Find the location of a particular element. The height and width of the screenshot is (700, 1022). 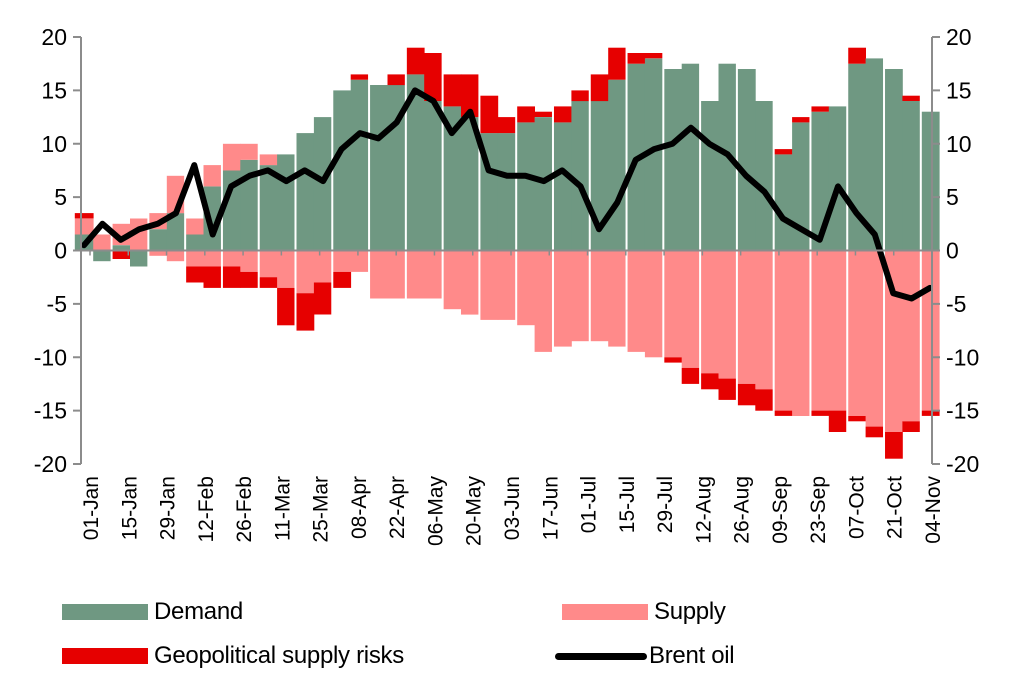

x-tick-label: 04-Nov is located at coordinates (933, 510).